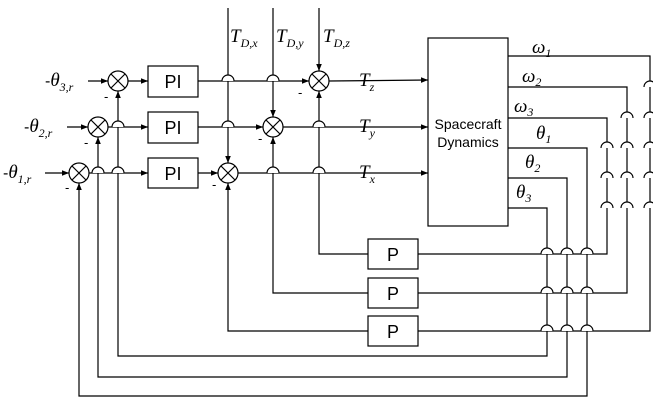  I want to click on summing-junction-tx, so click(228, 173).